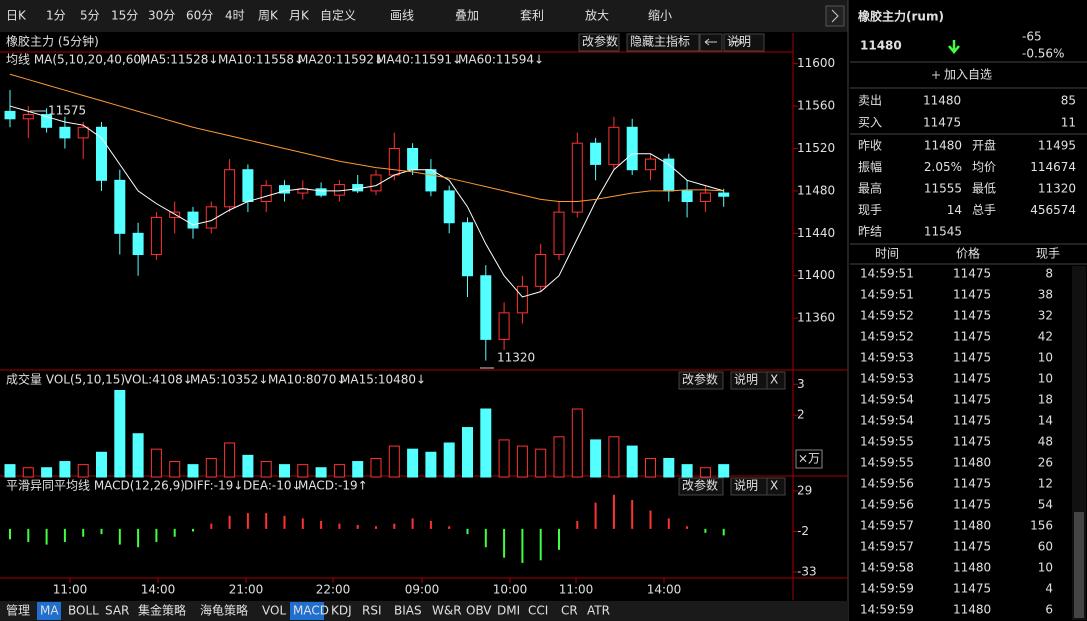 The image size is (1087, 621). I want to click on toolbar-item: 套利, so click(532, 16).